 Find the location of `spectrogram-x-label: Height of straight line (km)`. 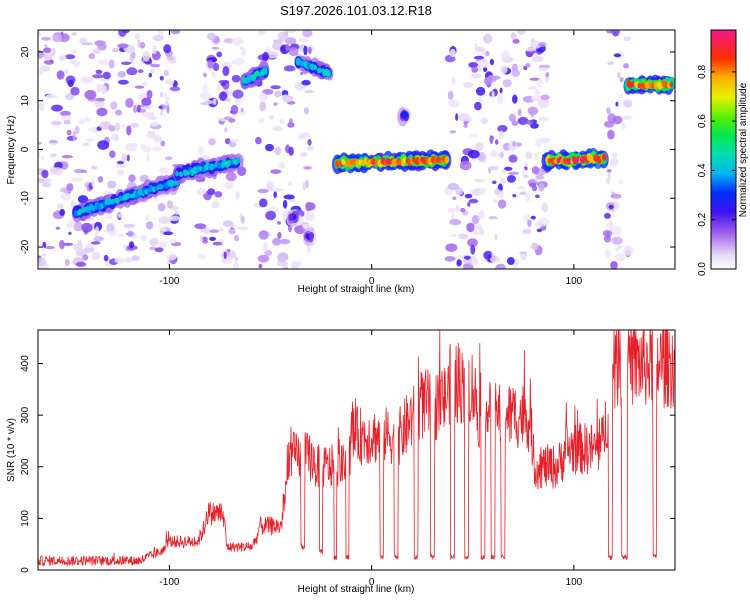

spectrogram-x-label: Height of straight line (km) is located at coordinates (356, 289).